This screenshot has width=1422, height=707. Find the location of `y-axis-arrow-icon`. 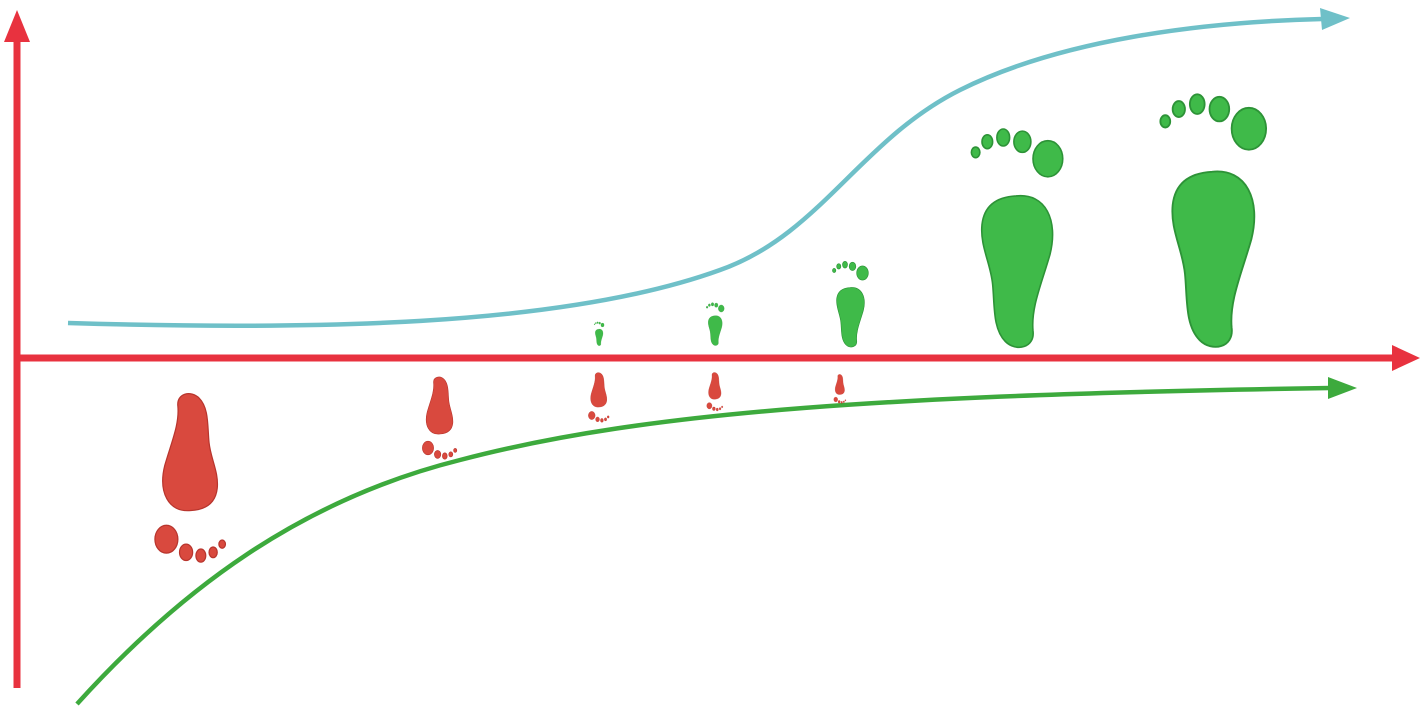

y-axis-arrow-icon is located at coordinates (17, 26).